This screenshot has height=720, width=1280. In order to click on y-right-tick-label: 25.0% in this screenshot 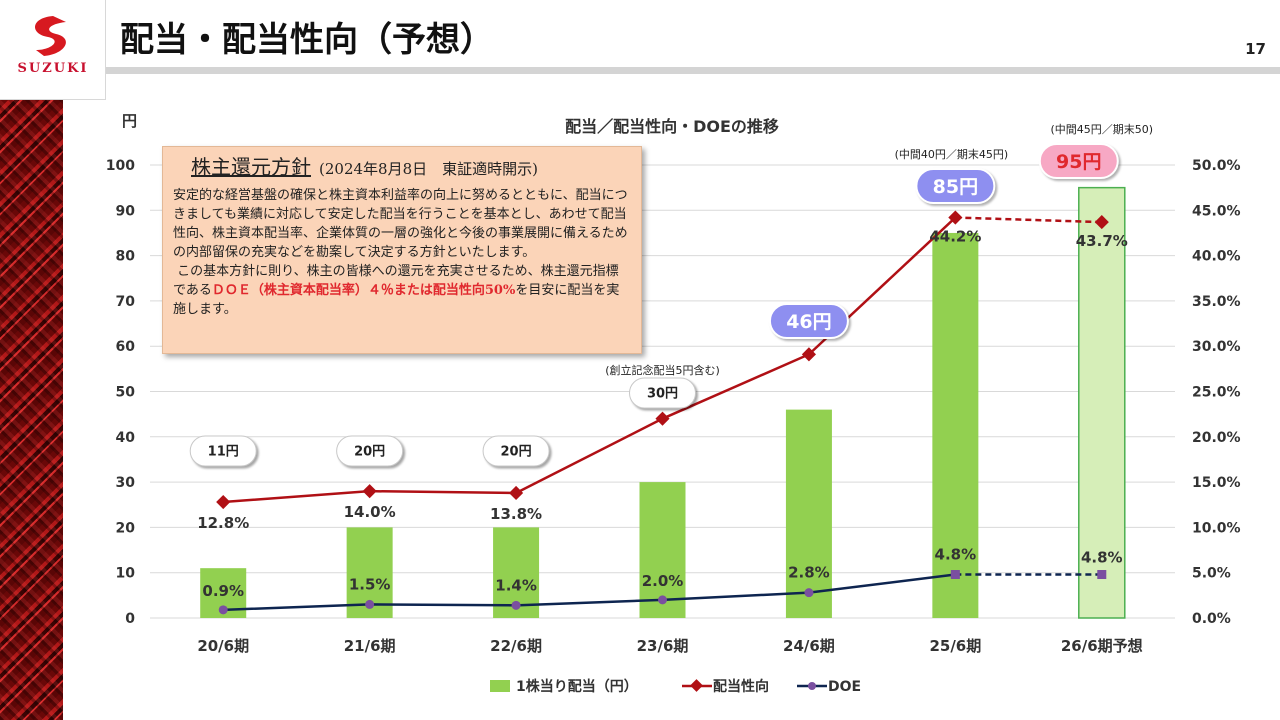, I will do `click(1216, 393)`.